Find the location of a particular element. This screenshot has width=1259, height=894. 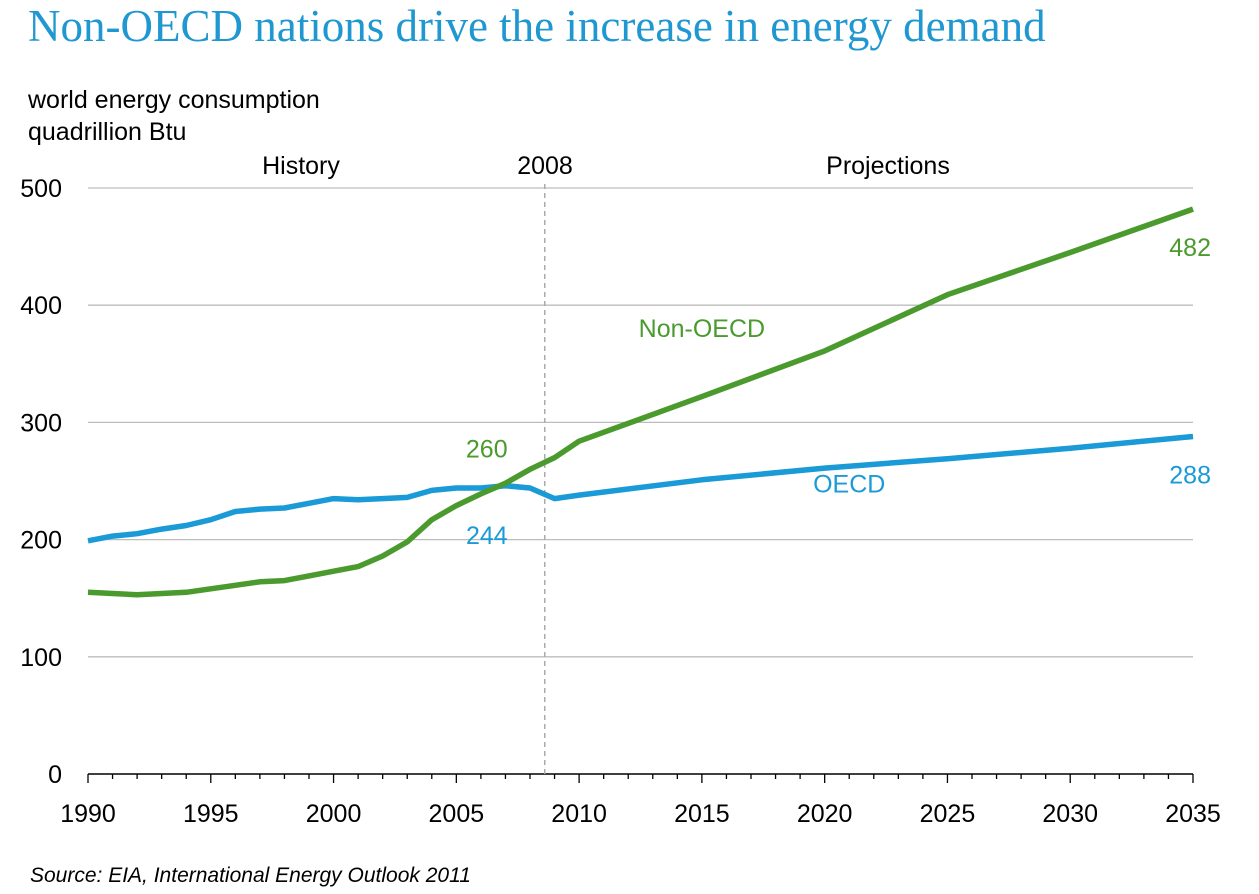

x-tick-label-2010: 2010 is located at coordinates (579, 814).